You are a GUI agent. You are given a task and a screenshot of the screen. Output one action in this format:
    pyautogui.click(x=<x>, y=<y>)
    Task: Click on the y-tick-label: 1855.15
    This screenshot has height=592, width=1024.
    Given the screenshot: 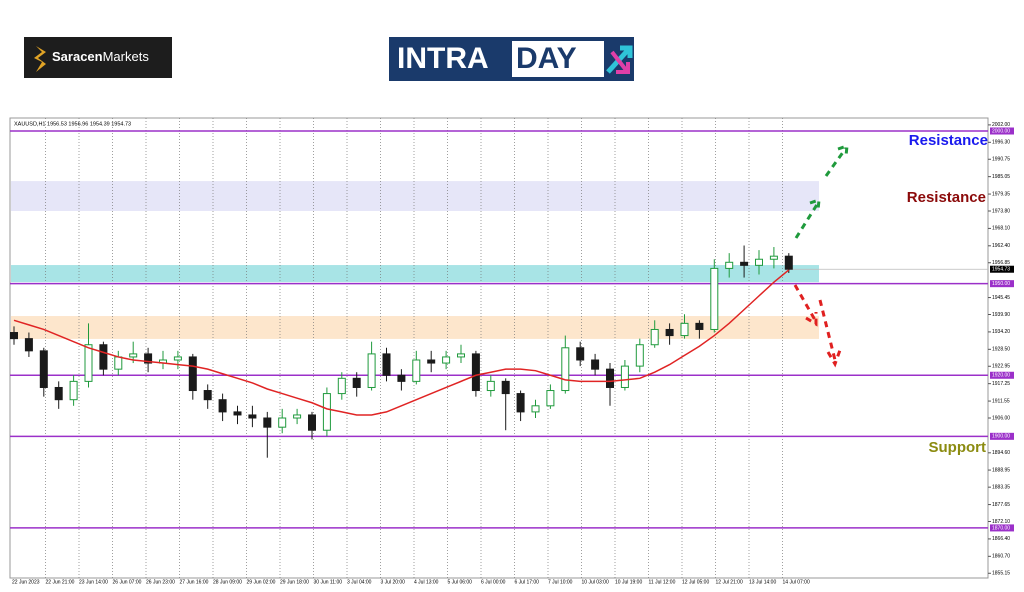 What is the action you would take?
    pyautogui.click(x=1001, y=574)
    